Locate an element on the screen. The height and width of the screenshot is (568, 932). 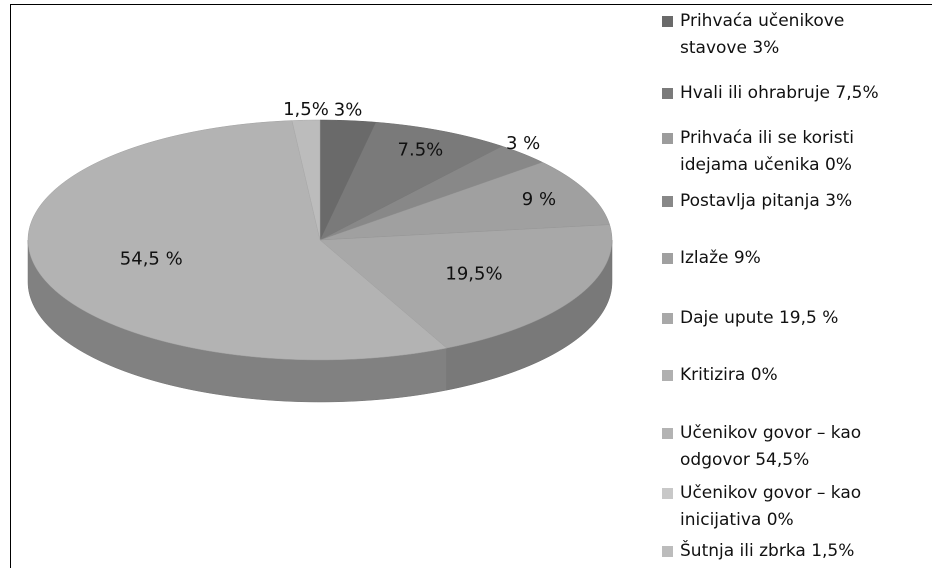
legend-item: Daje upute 19,5 % is located at coordinates (796, 318).